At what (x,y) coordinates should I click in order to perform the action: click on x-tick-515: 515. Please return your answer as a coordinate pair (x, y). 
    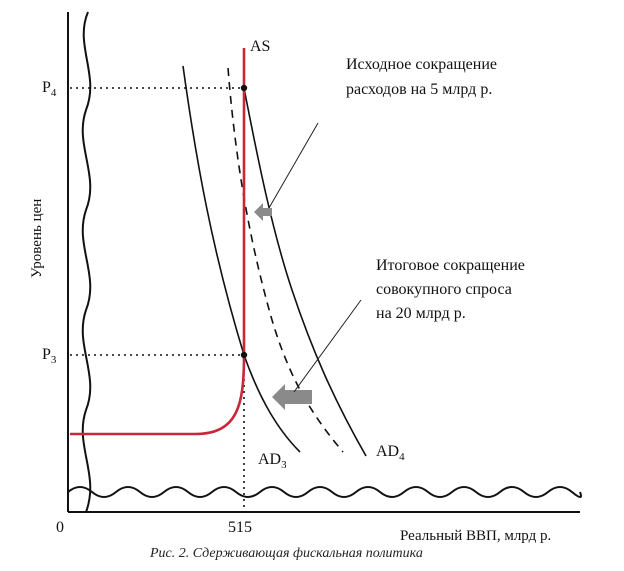
    Looking at the image, I should click on (240, 527).